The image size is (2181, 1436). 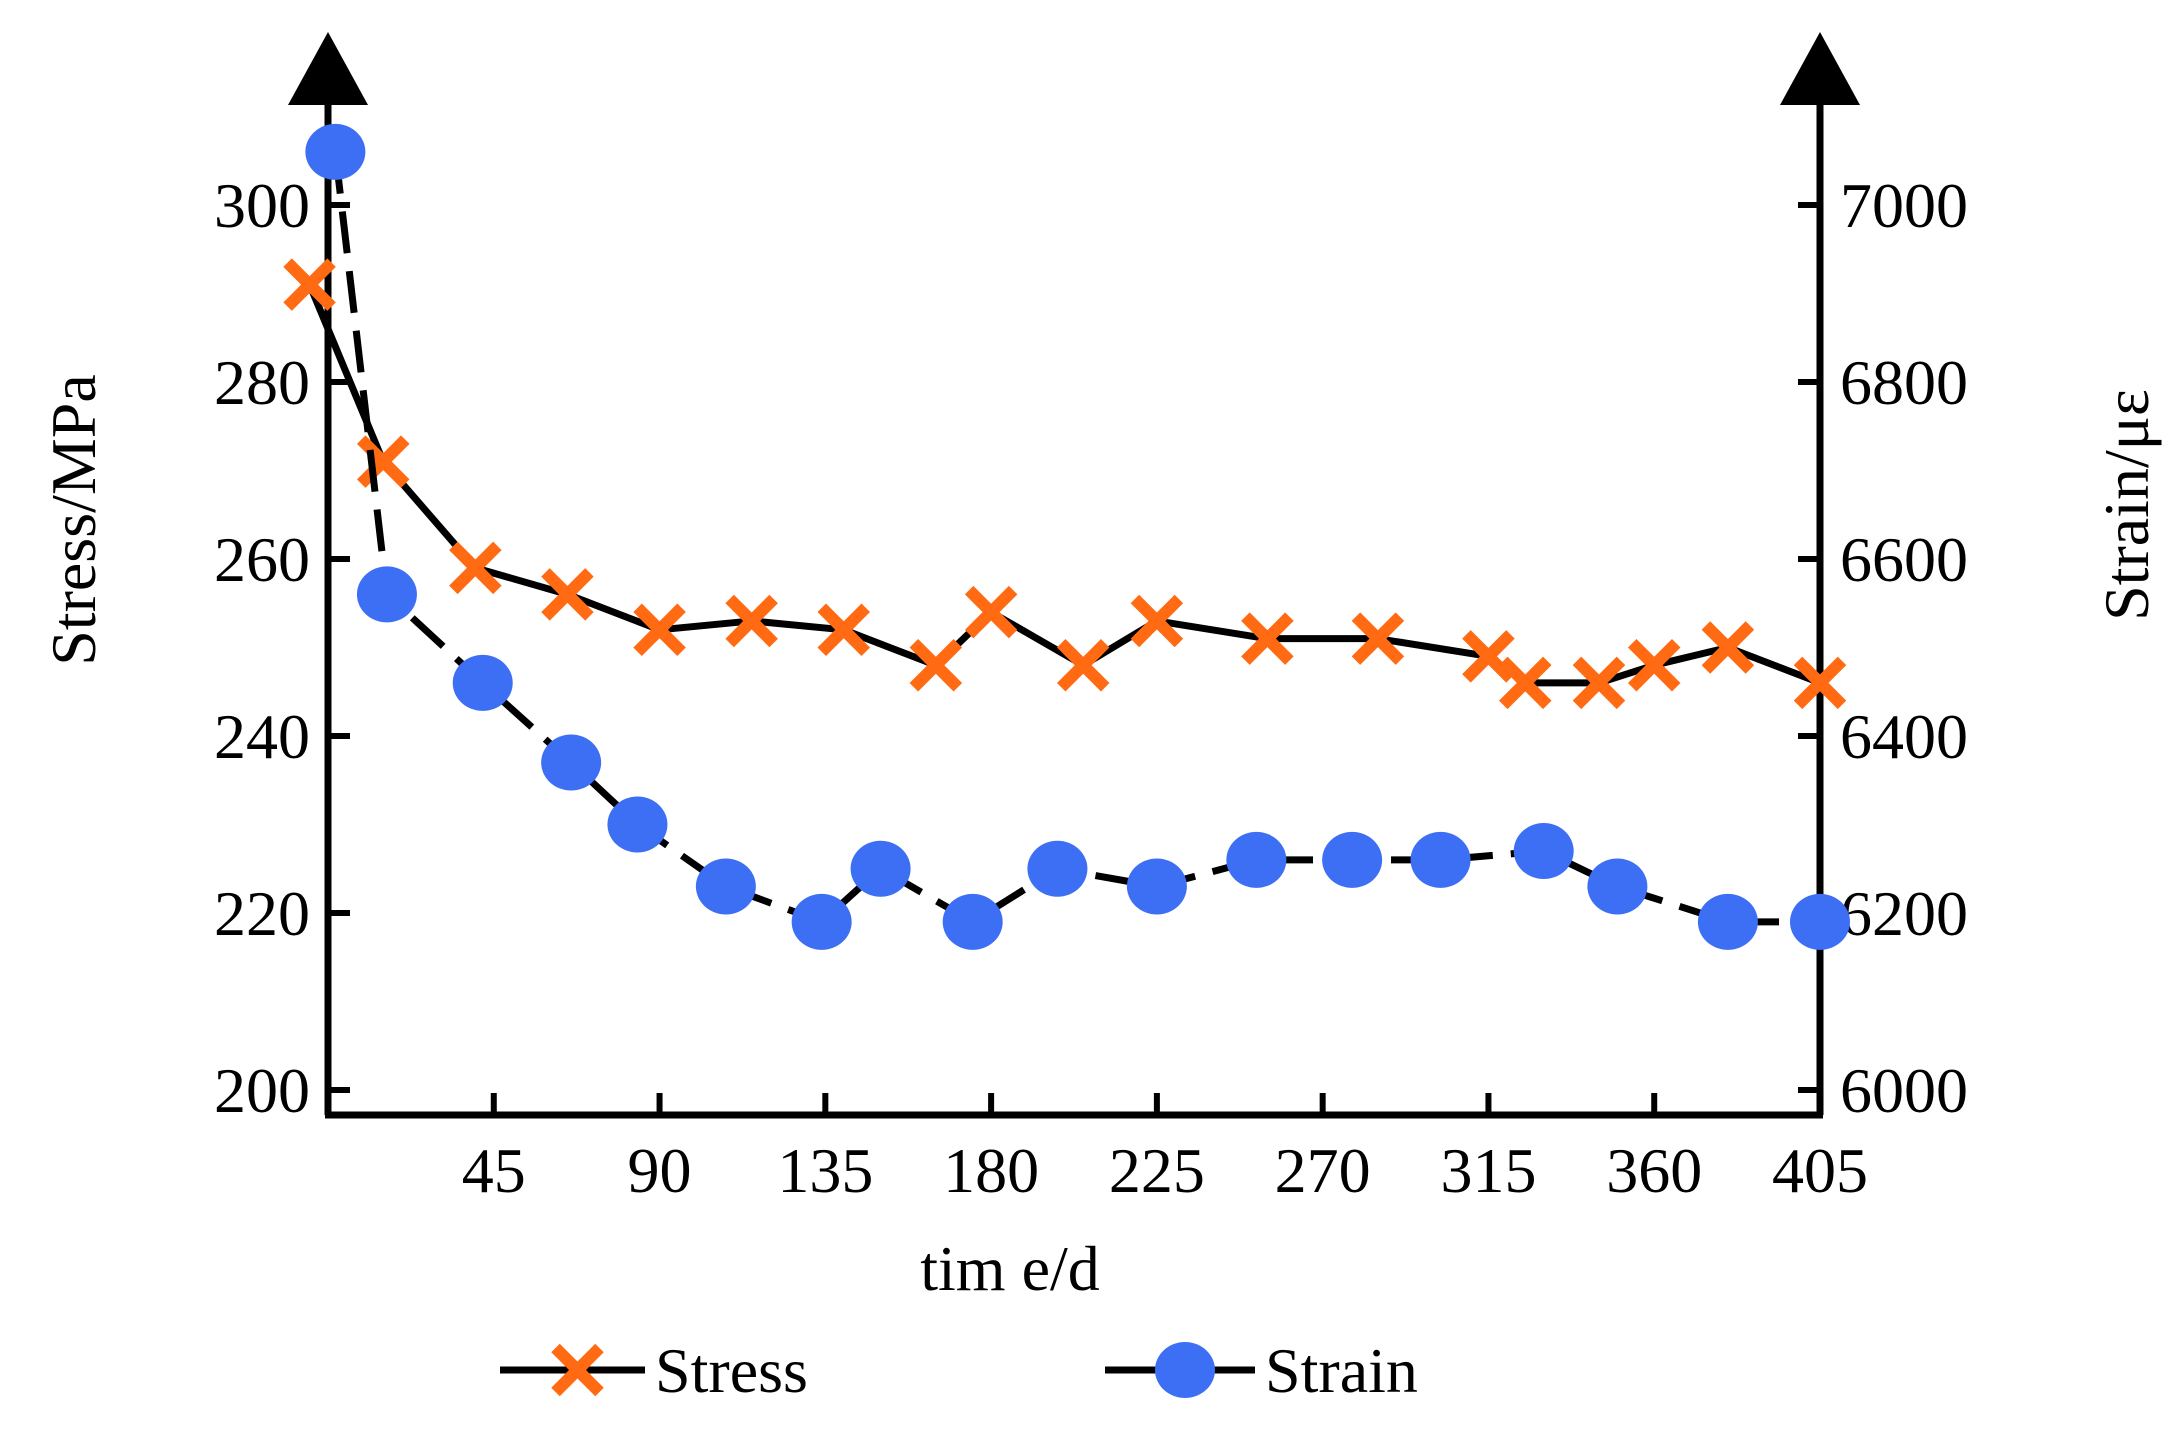 What do you see at coordinates (1904, 382) in the screenshot?
I see `y-tick-label-right: 6800` at bounding box center [1904, 382].